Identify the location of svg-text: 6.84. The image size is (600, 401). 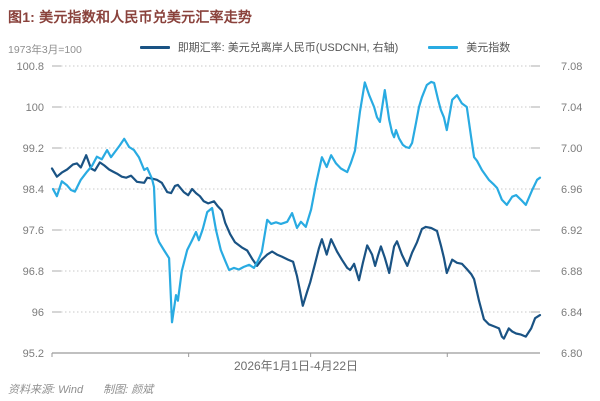
(571, 313).